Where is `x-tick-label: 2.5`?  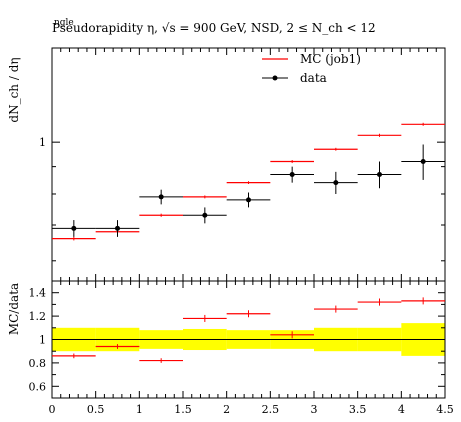 x-tick-label: 2.5 is located at coordinates (271, 409).